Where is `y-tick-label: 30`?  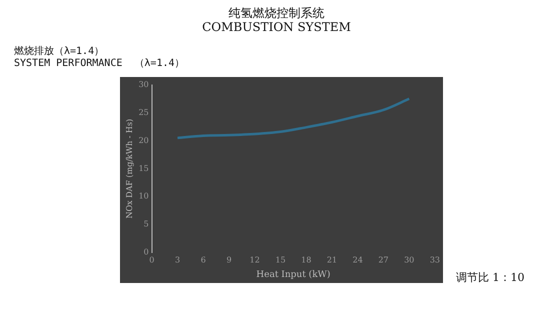
y-tick-label: 30 is located at coordinates (143, 84).